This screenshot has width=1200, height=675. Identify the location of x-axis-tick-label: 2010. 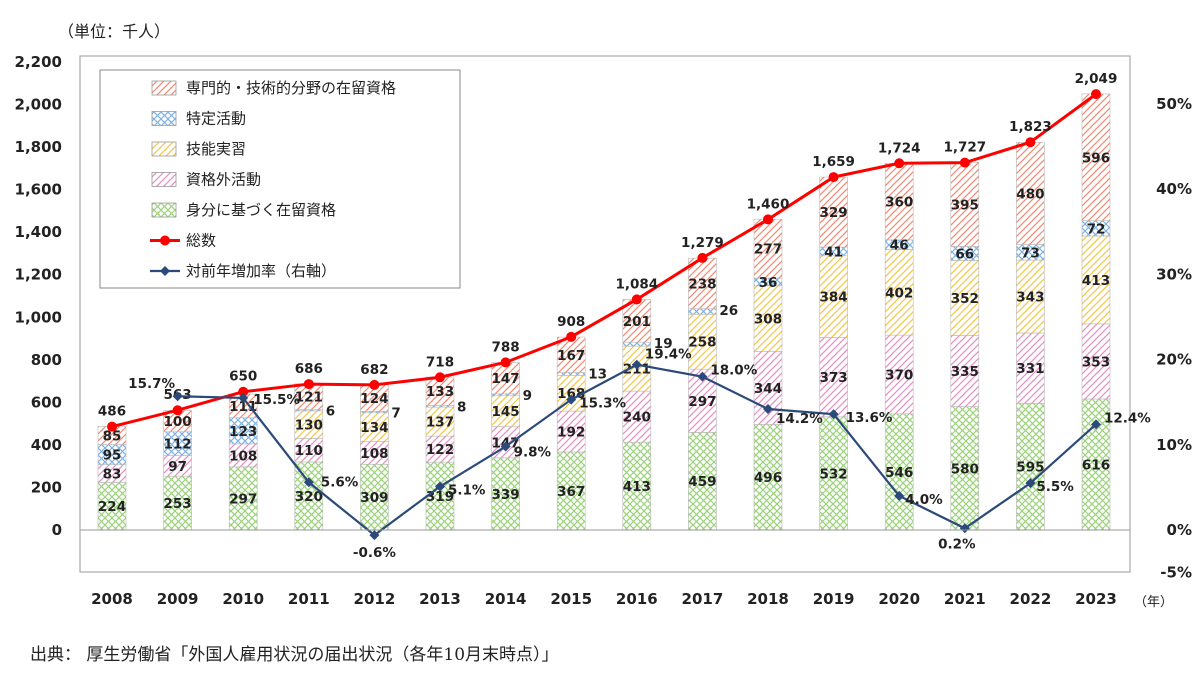
(243, 599).